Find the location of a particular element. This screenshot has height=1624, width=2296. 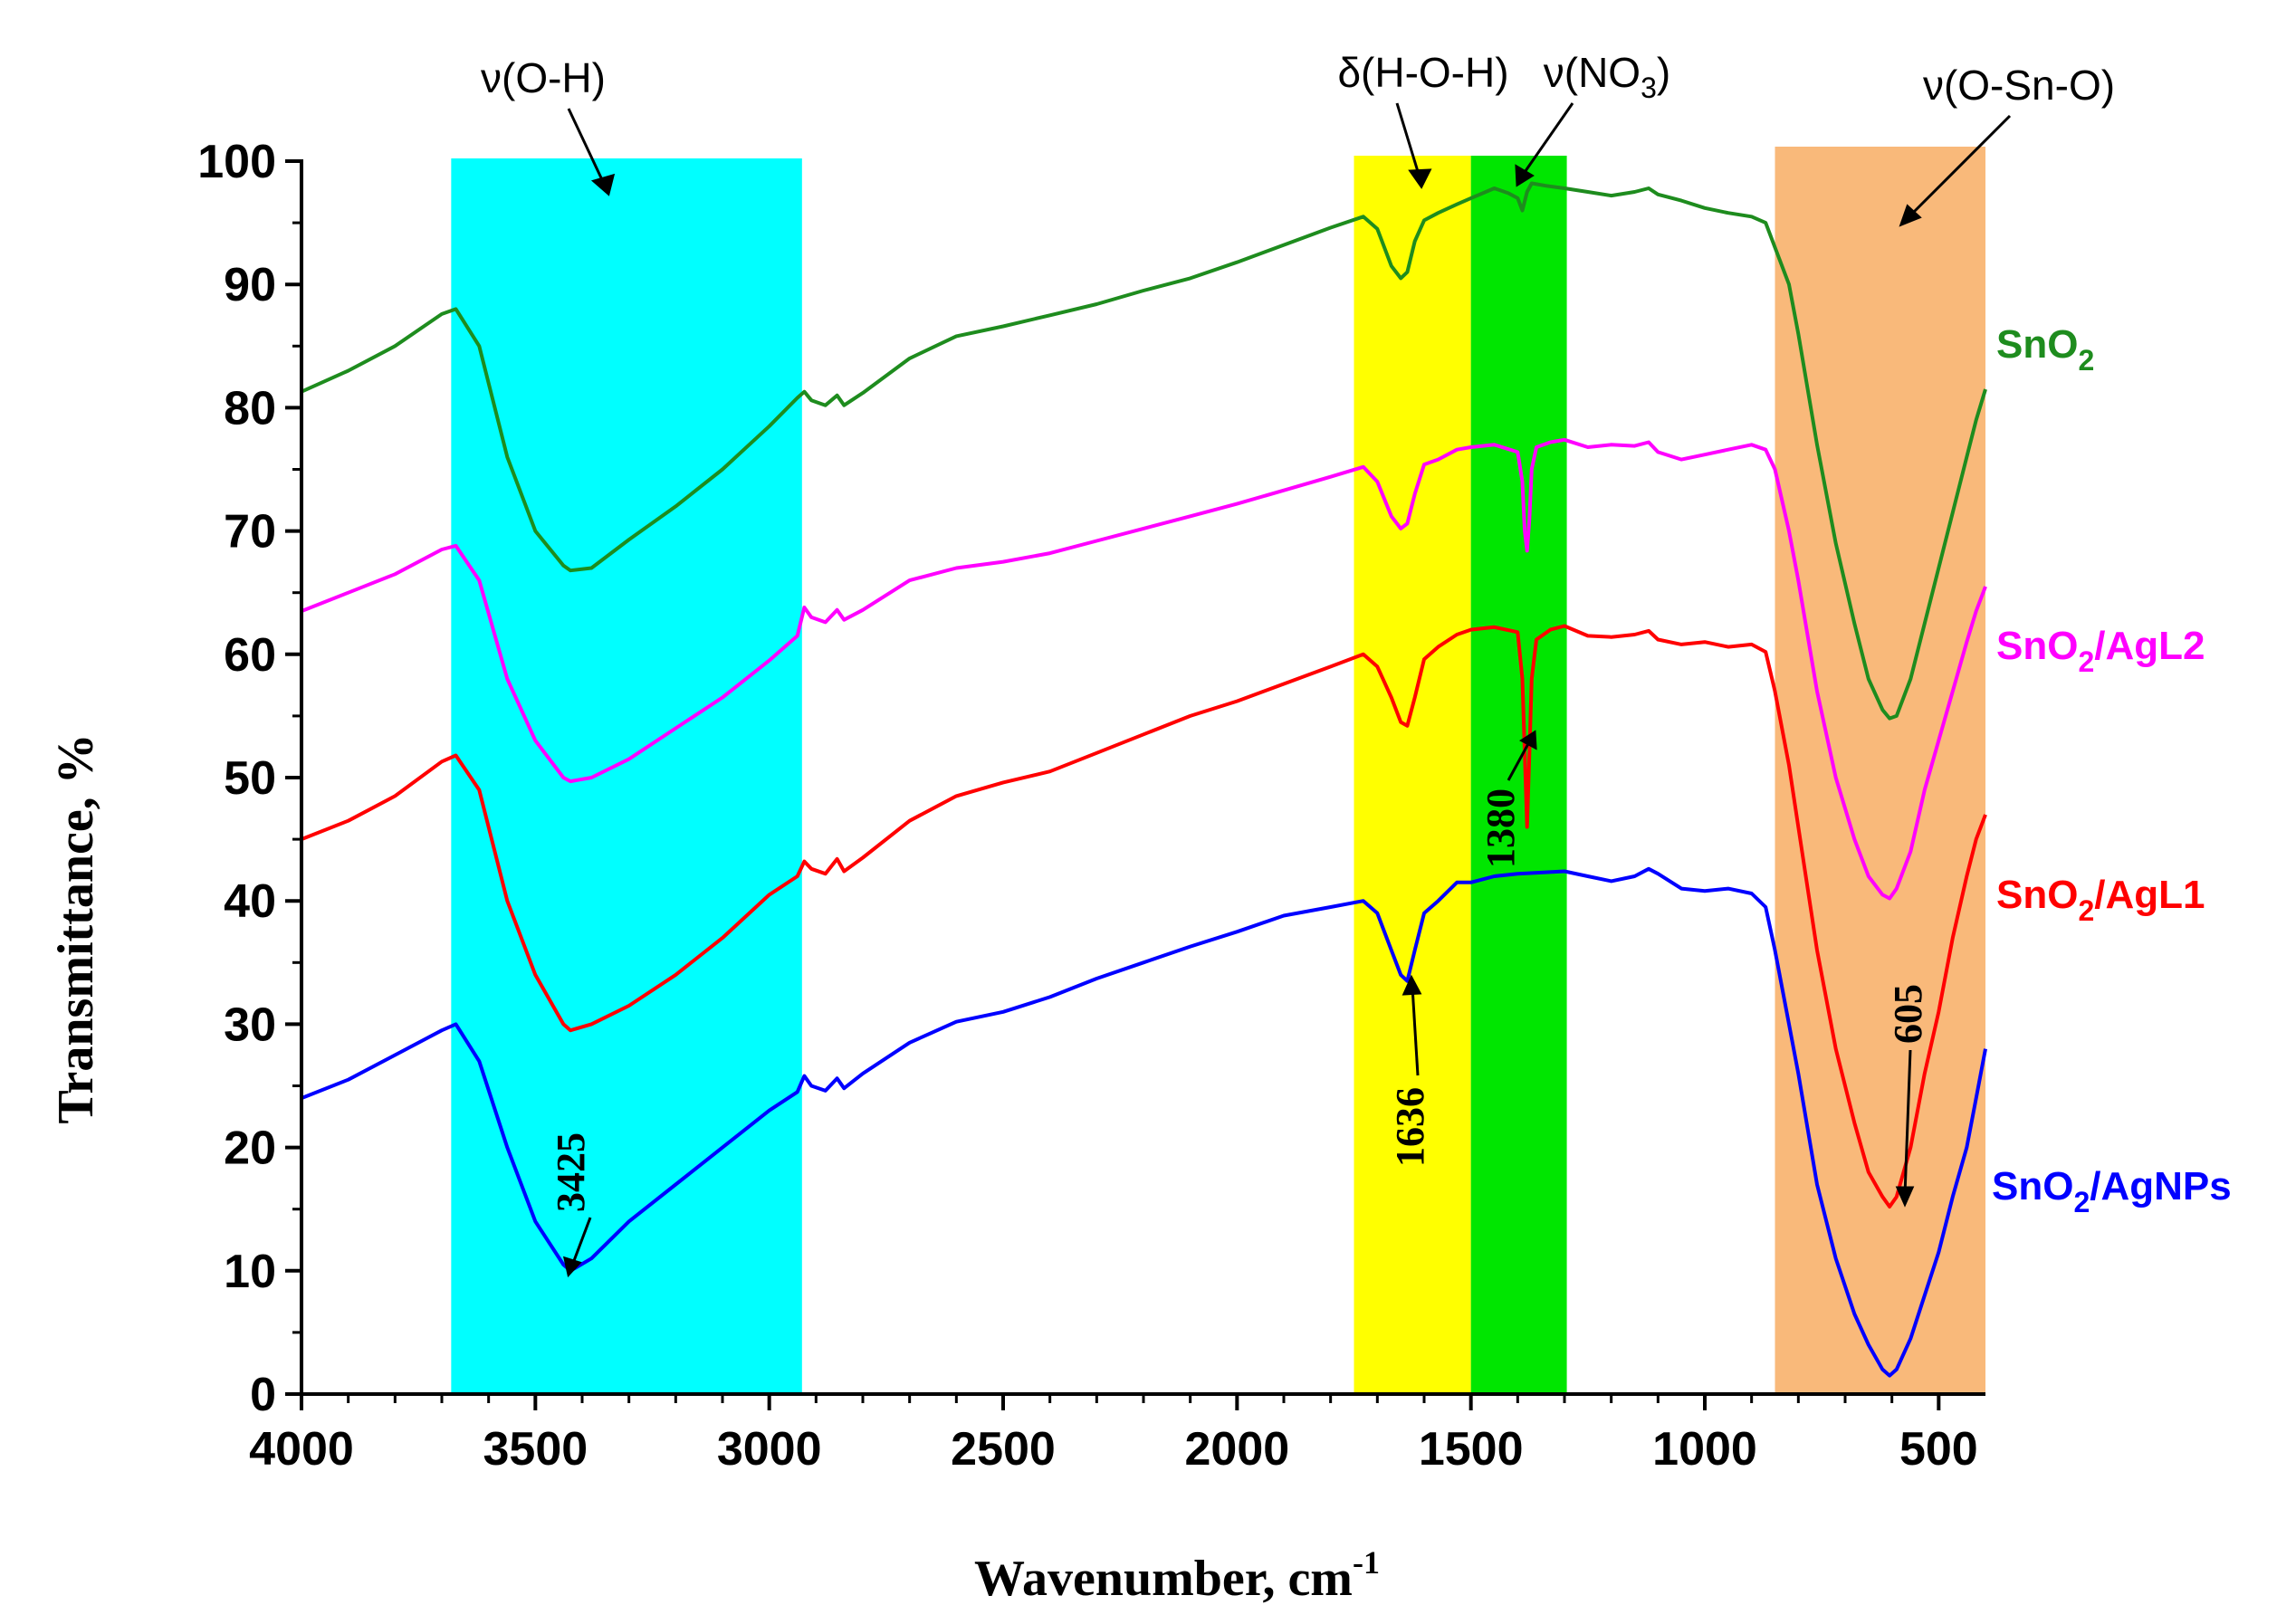

peak-arrow-1636-head is located at coordinates (1412, 985).